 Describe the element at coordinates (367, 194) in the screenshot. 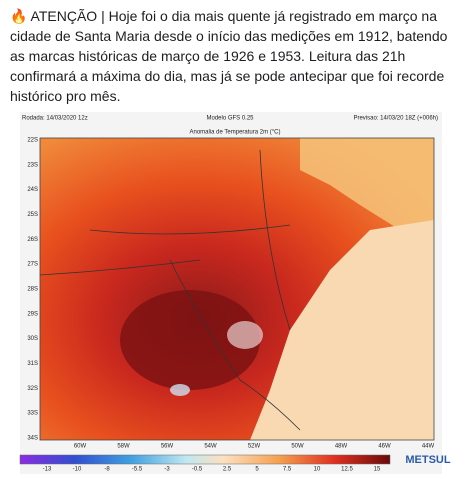

I see `heat-field-ne` at that location.